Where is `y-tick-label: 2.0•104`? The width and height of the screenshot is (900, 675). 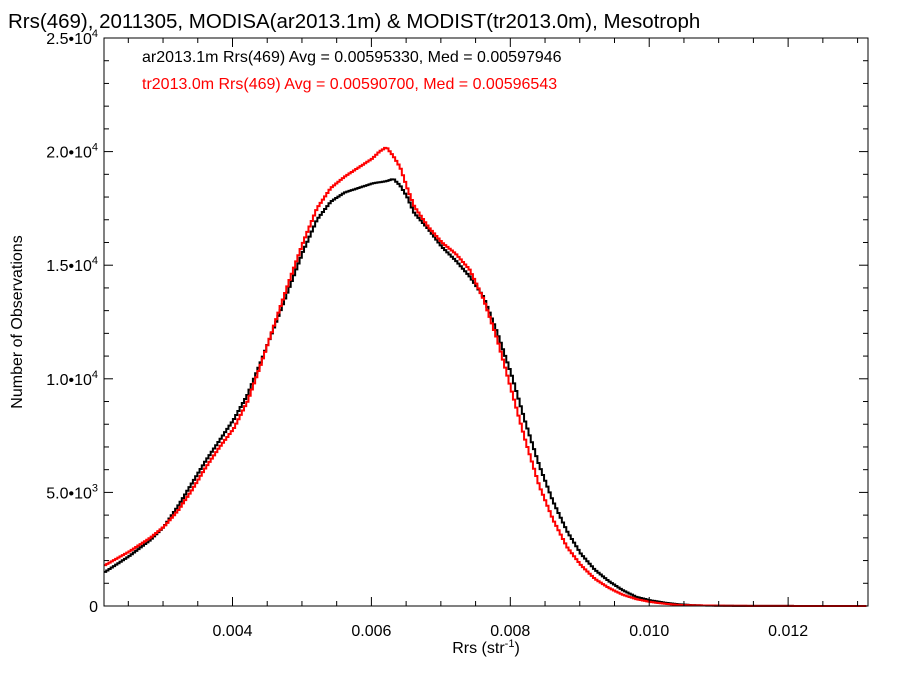 y-tick-label: 2.0•104 is located at coordinates (72, 152).